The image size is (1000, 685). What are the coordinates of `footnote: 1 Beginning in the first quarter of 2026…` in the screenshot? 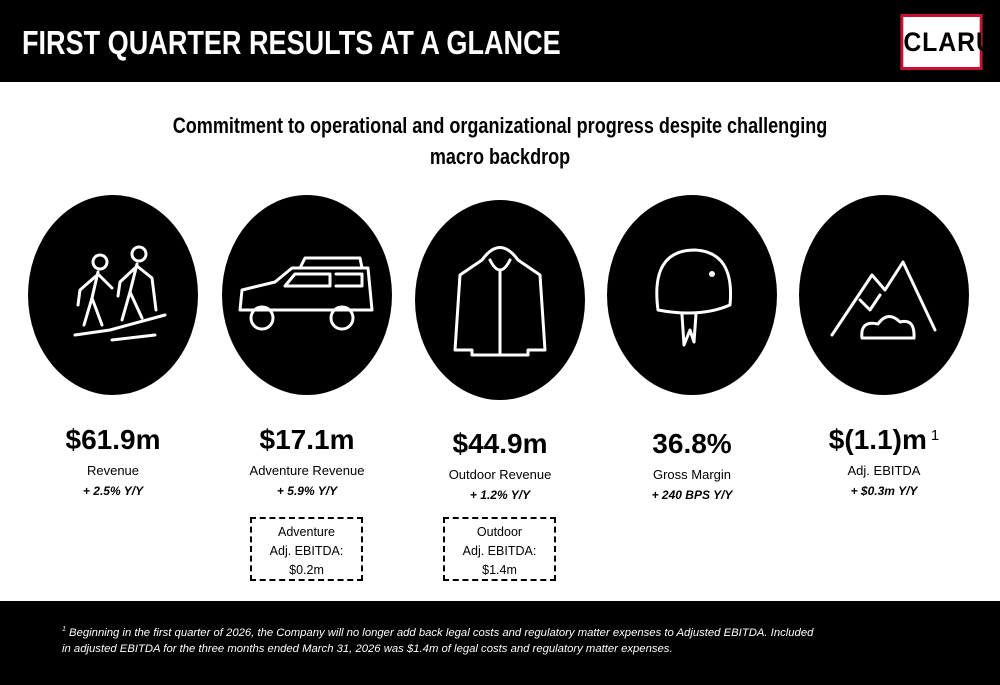 It's located at (442, 639).